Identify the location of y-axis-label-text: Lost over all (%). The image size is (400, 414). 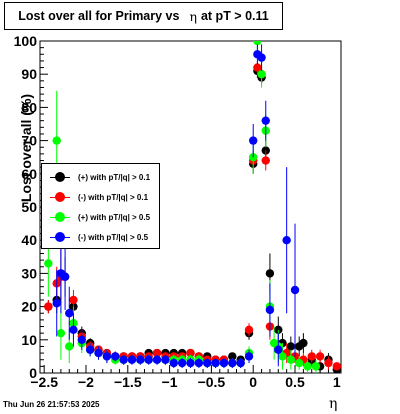
(26, 148).